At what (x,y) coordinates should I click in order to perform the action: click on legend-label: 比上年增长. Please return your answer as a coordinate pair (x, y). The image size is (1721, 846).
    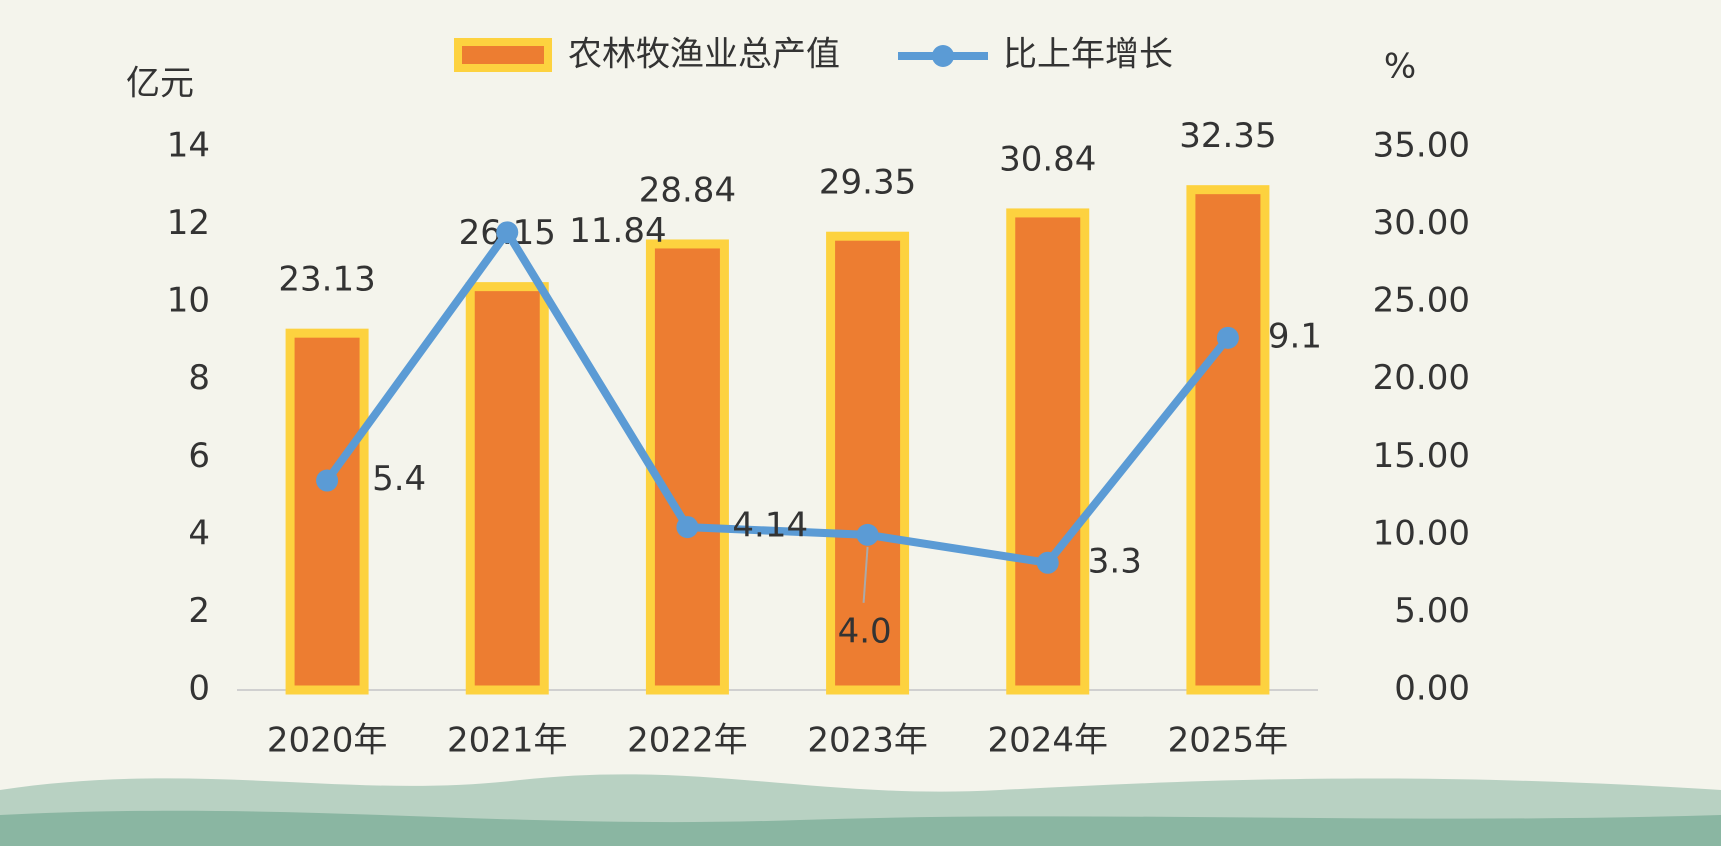
    Looking at the image, I should click on (1088, 55).